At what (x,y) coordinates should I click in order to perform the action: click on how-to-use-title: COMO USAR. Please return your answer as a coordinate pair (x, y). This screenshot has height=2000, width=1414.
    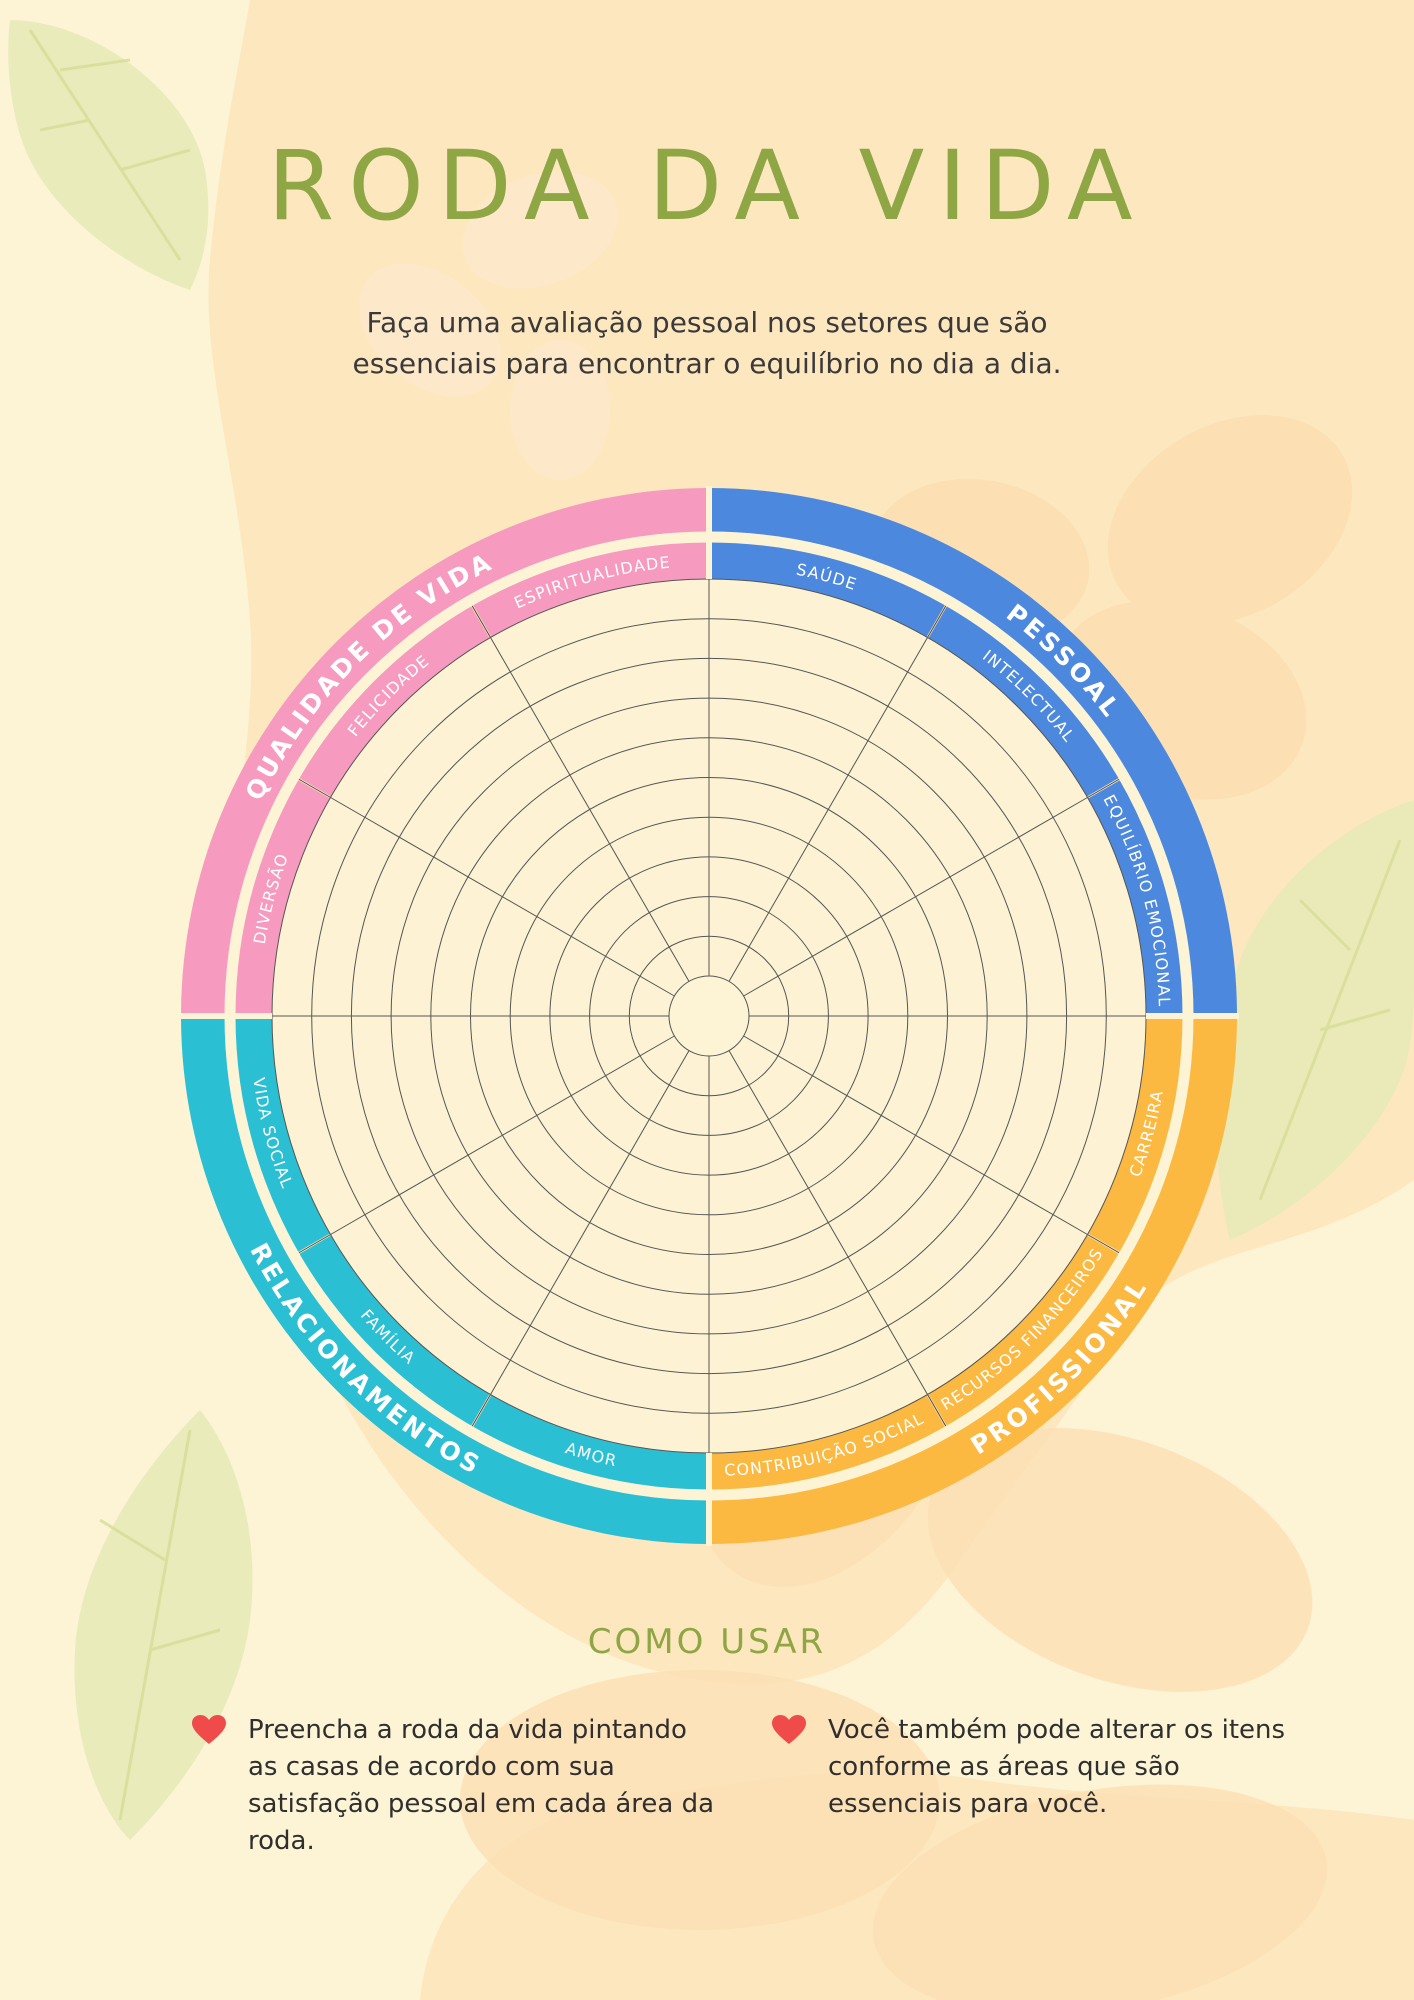
    Looking at the image, I should click on (707, 1642).